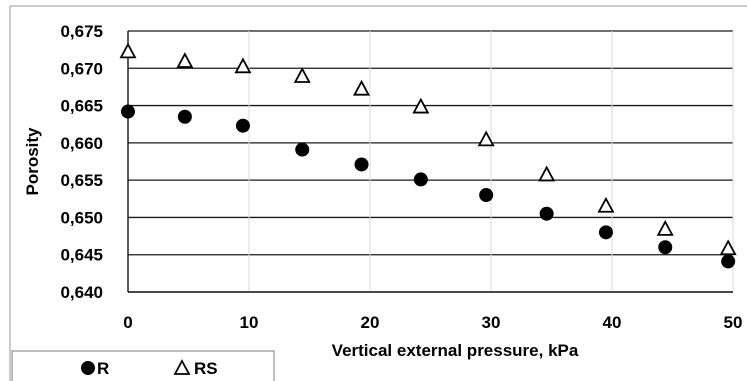  Describe the element at coordinates (733, 322) in the screenshot. I see `x-tick-label: 50` at that location.